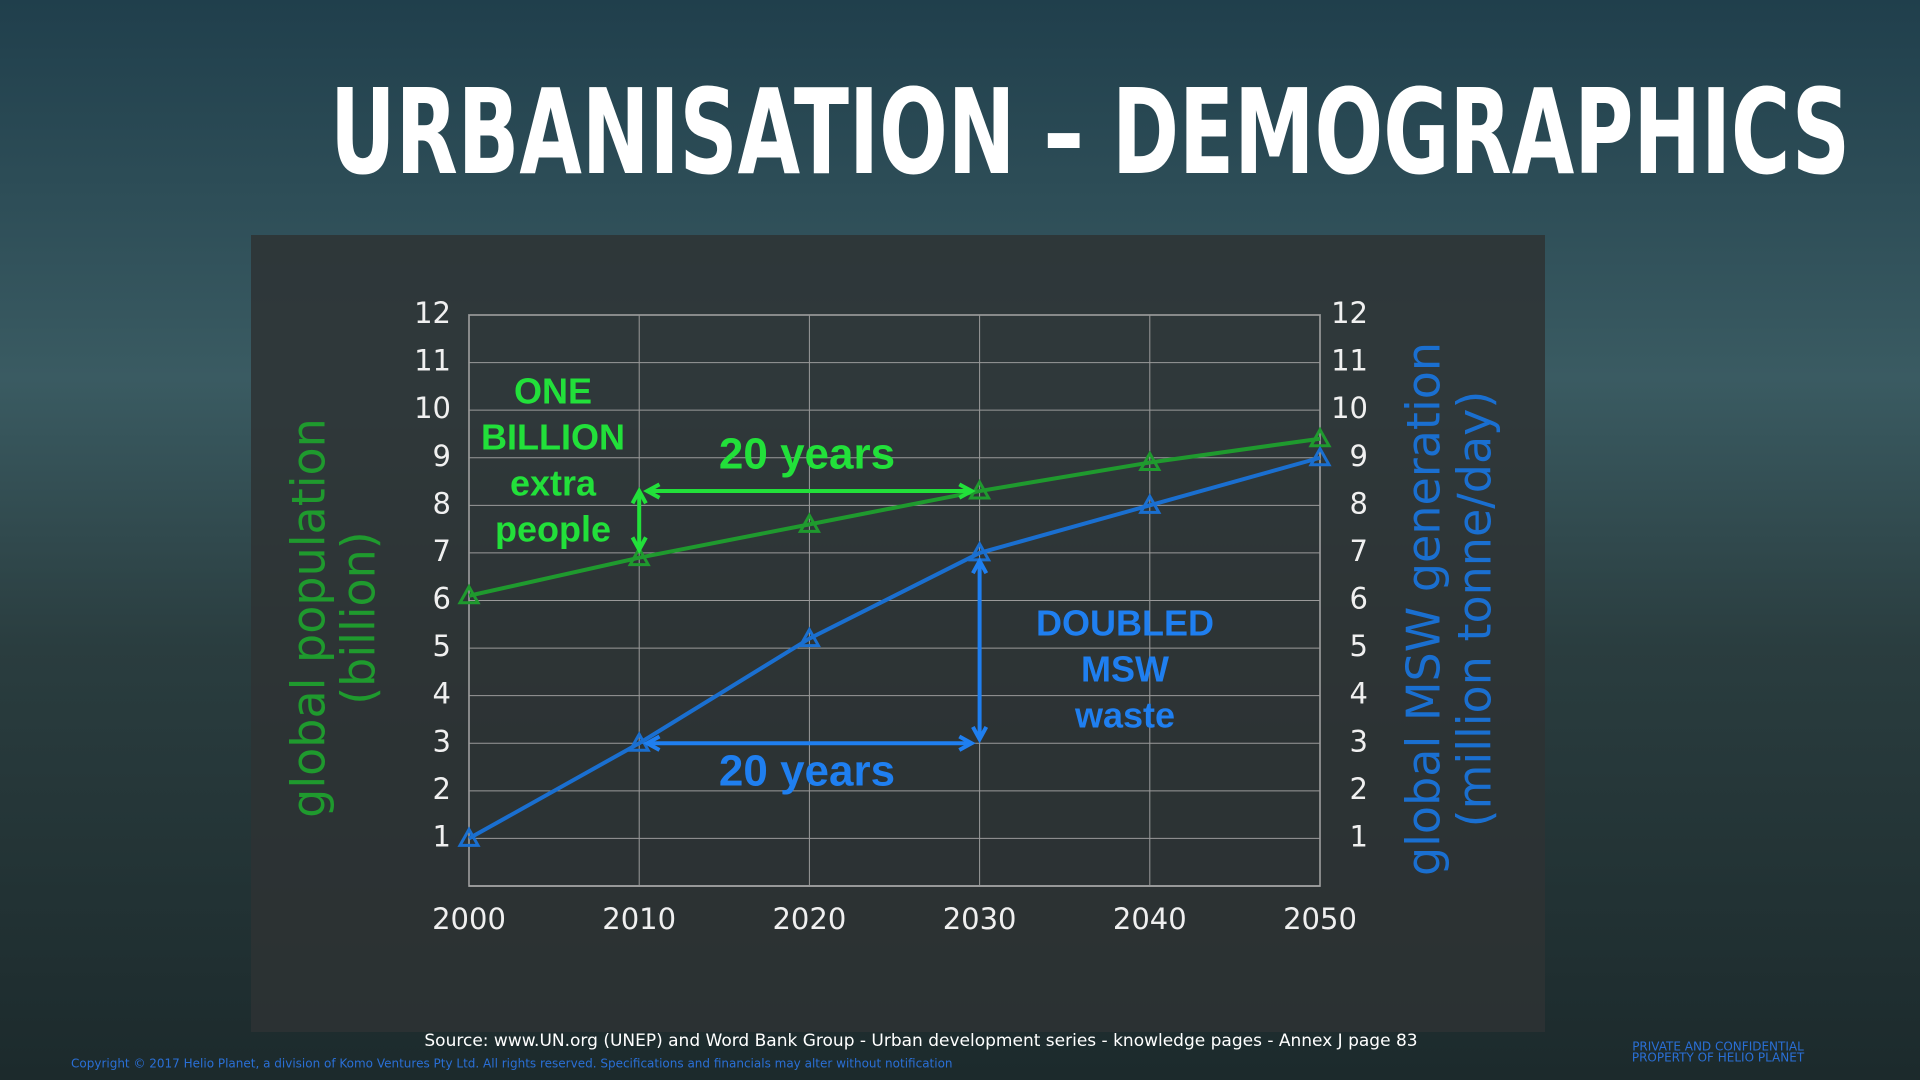 The height and width of the screenshot is (1080, 1920). I want to click on y2-tick-label: 6, so click(1359, 599).